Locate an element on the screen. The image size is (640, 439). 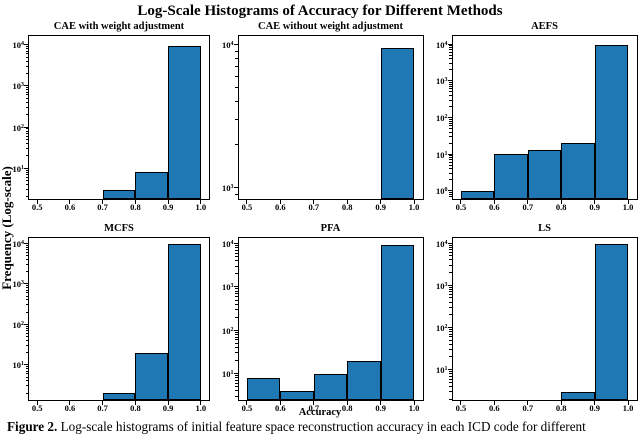
x-tick-label: 0.7 is located at coordinates (102, 207).